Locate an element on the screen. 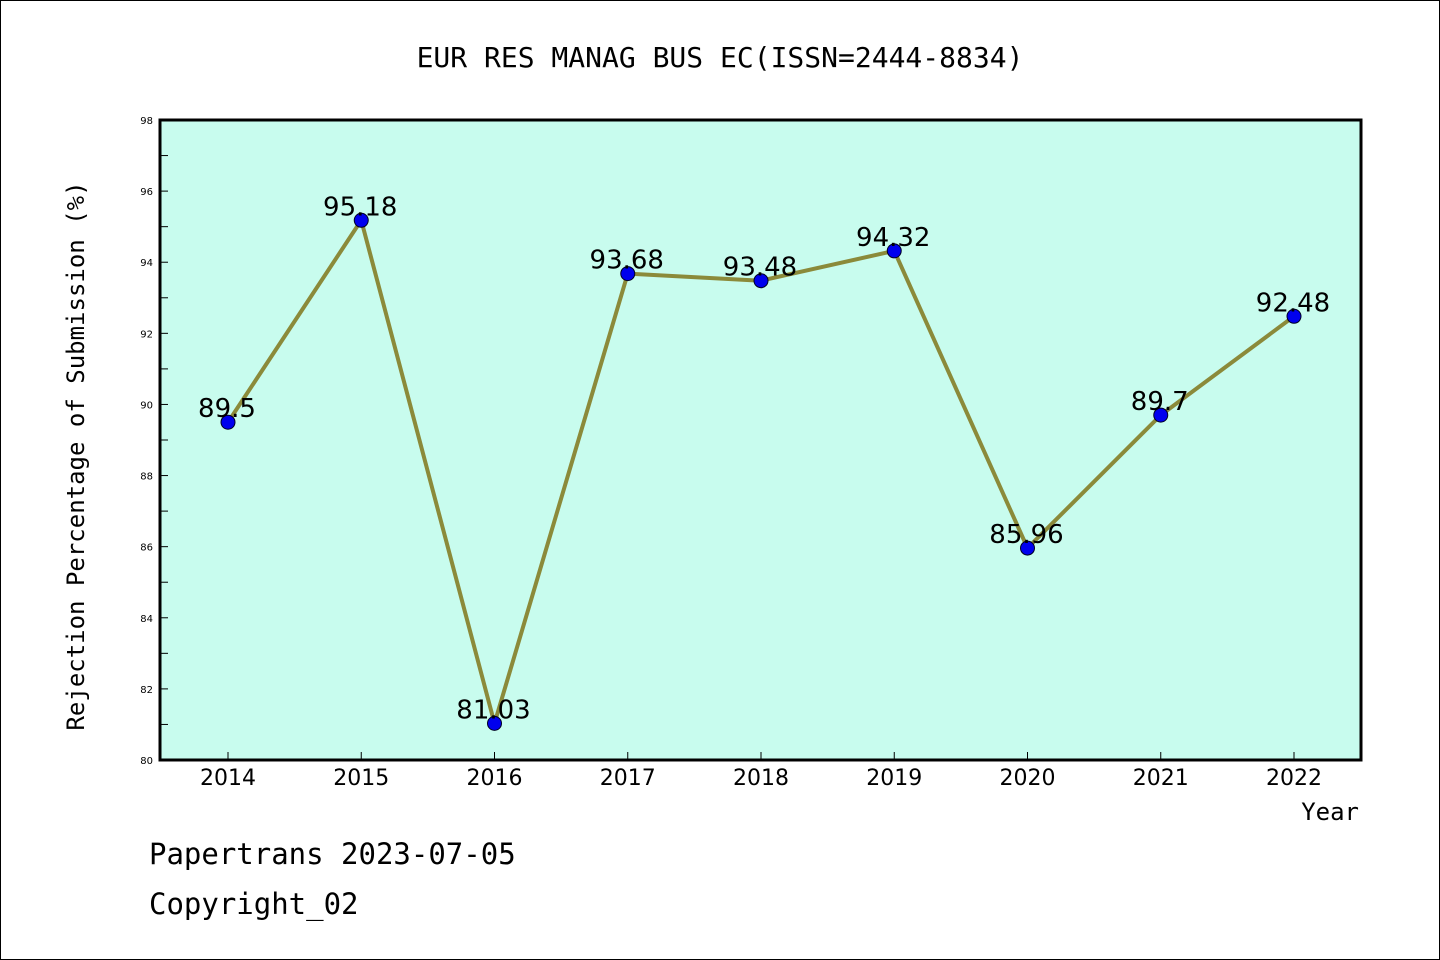 The width and height of the screenshot is (1440, 960). x-axis-ticks: 2014 2015 2016 2017 2018 2019 2020 2021 2022 is located at coordinates (761, 771).